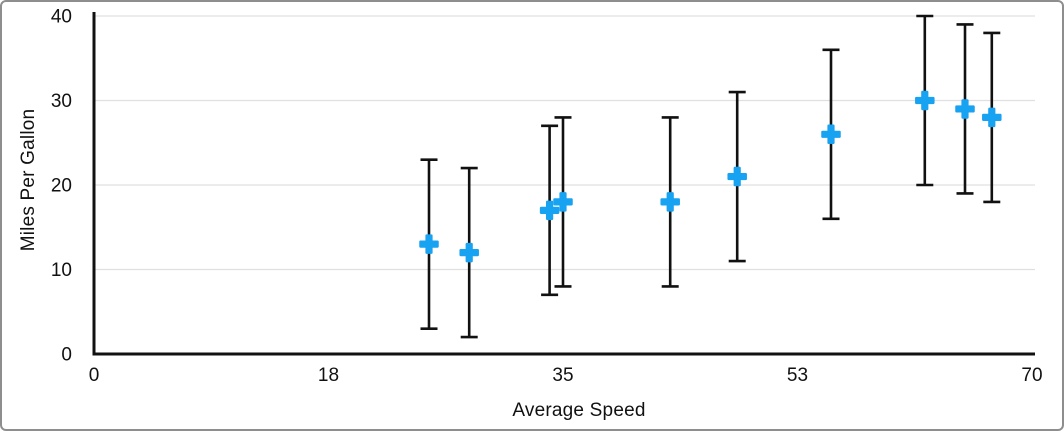 This screenshot has height=433, width=1064. What do you see at coordinates (328, 375) in the screenshot?
I see `x-tick-label: 18` at bounding box center [328, 375].